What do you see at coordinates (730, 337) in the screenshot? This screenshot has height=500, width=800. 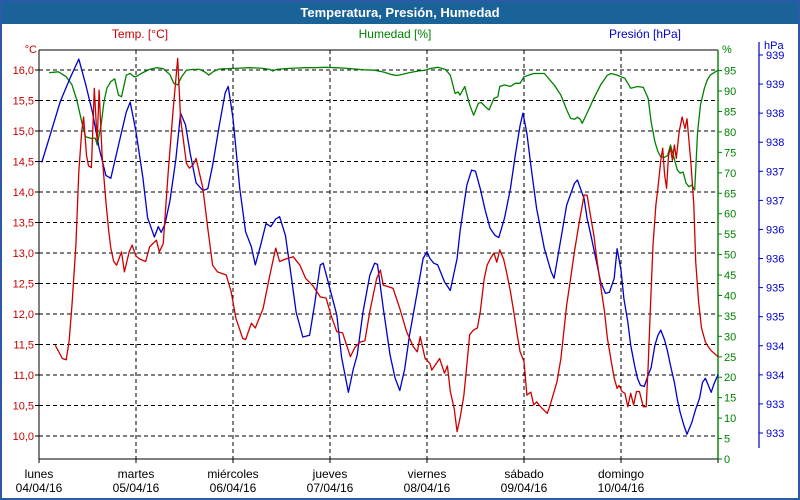 I see `humidity-tick-label: 30` at bounding box center [730, 337].